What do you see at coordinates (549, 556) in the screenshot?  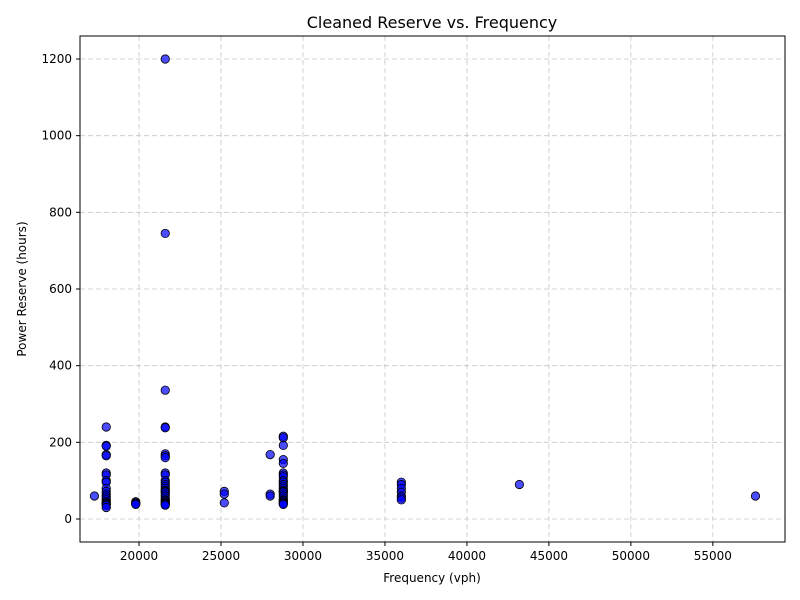 I see `x-tick-label: 45000` at bounding box center [549, 556].